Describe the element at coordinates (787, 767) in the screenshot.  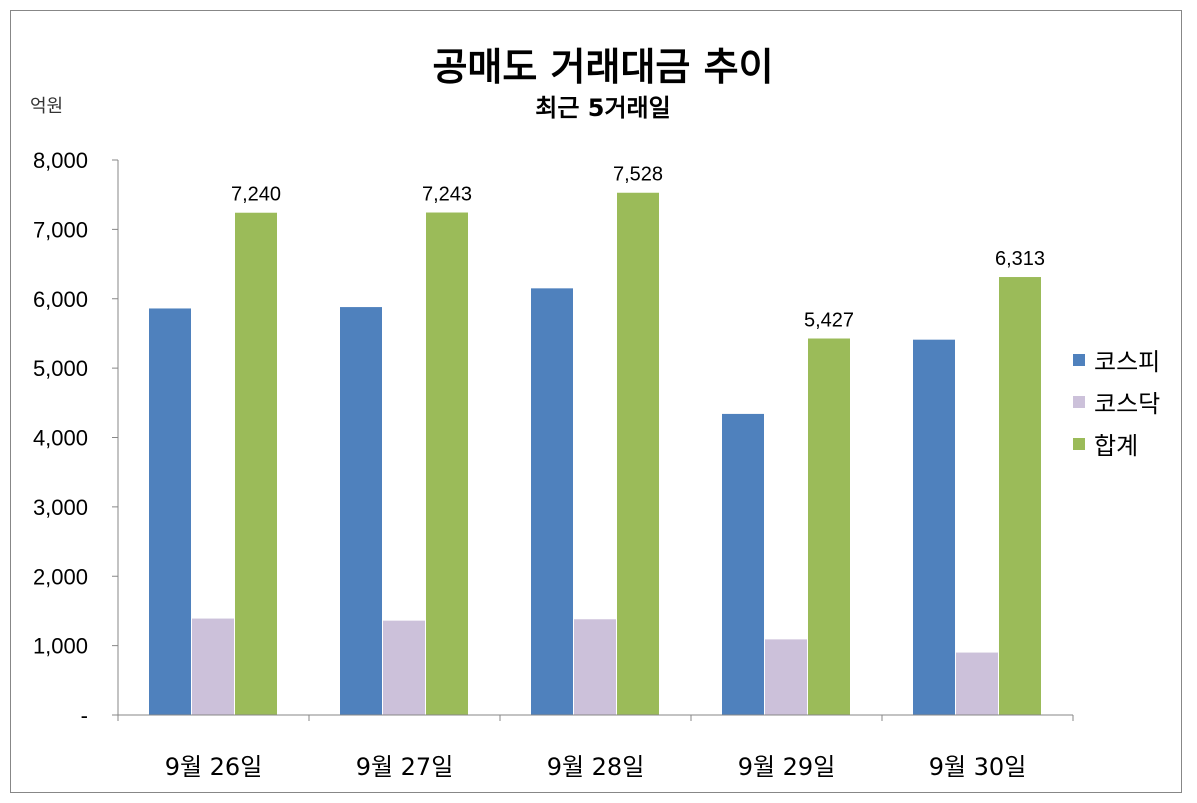
I see `x-tick-label: 9월 29일` at that location.